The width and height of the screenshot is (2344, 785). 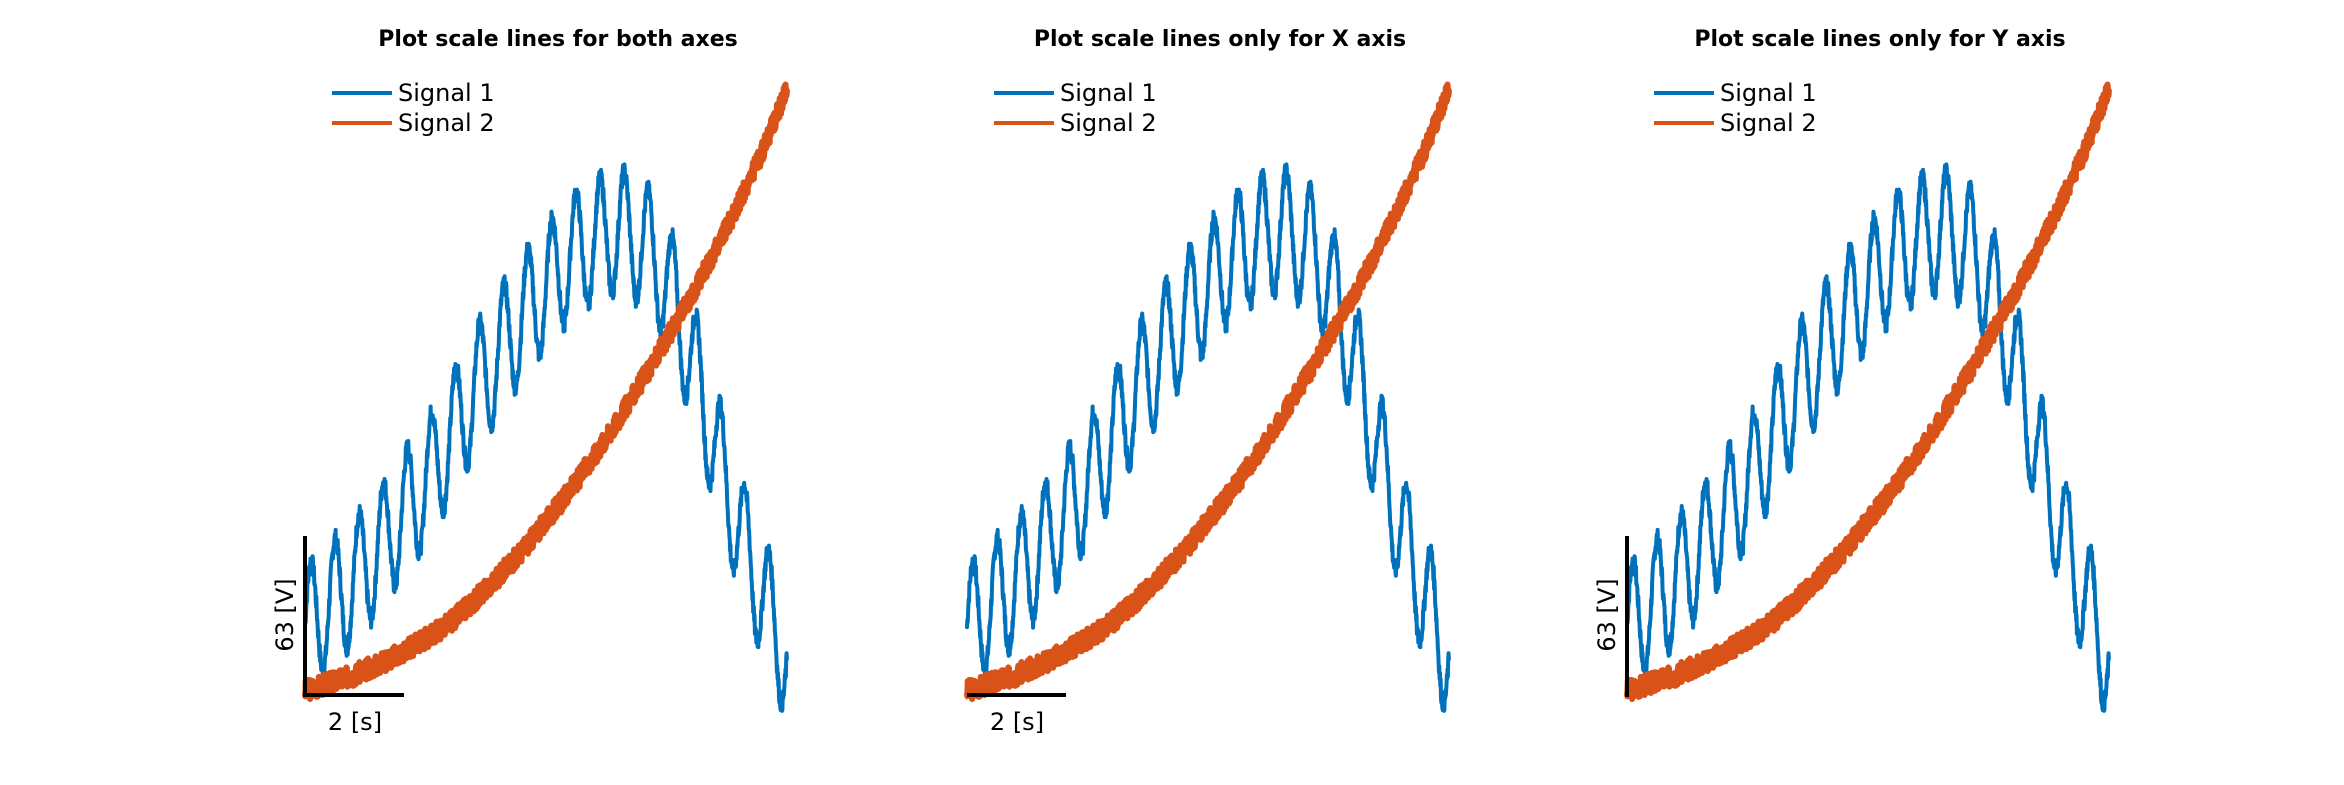 What do you see at coordinates (1220, 39) in the screenshot?
I see `chart-title: Plot scale lines only for X axis` at bounding box center [1220, 39].